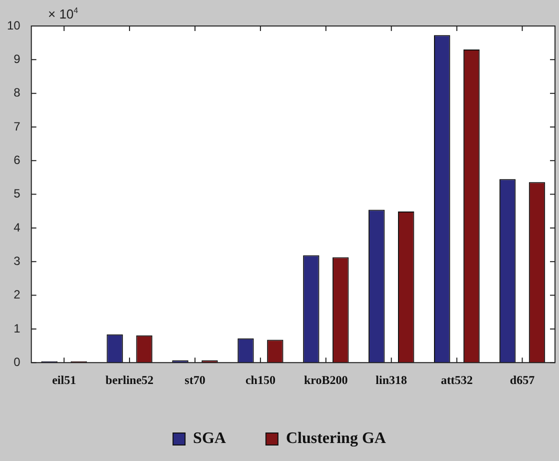 The image size is (559, 461). I want to click on x-tick-label: d657, so click(522, 379).